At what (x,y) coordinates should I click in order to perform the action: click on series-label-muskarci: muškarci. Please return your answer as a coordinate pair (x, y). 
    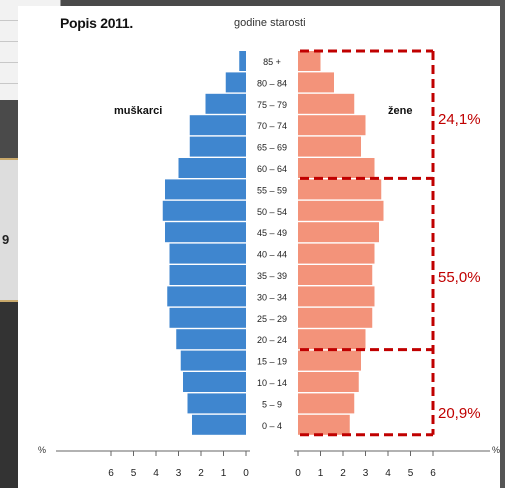
    Looking at the image, I should click on (138, 111).